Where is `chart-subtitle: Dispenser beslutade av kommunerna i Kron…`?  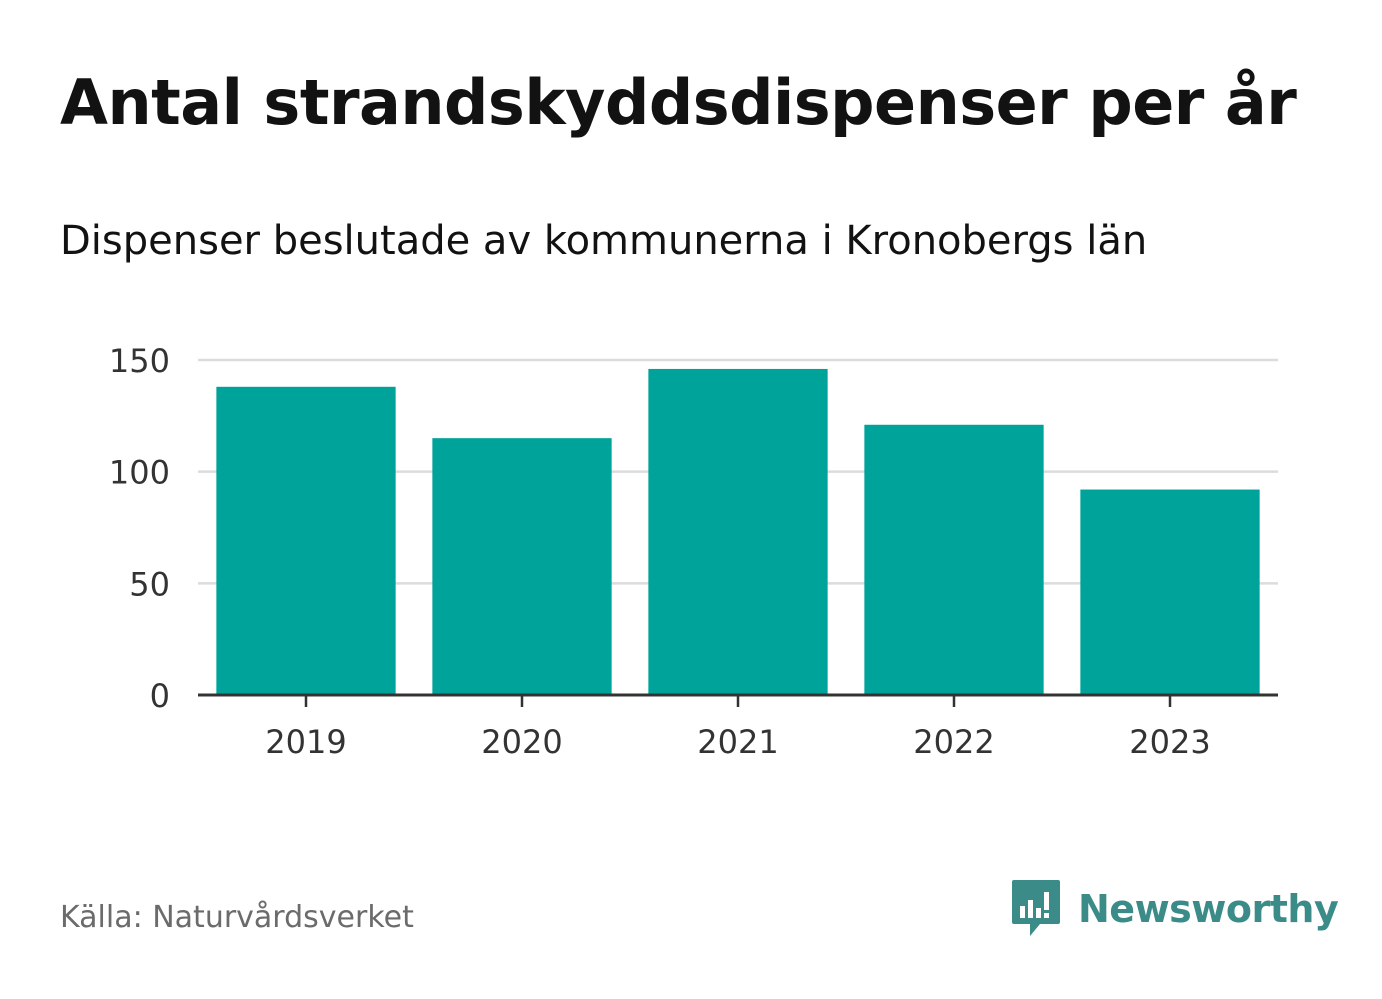
chart-subtitle: Dispenser beslutade av kommunerna i Kron… is located at coordinates (604, 241).